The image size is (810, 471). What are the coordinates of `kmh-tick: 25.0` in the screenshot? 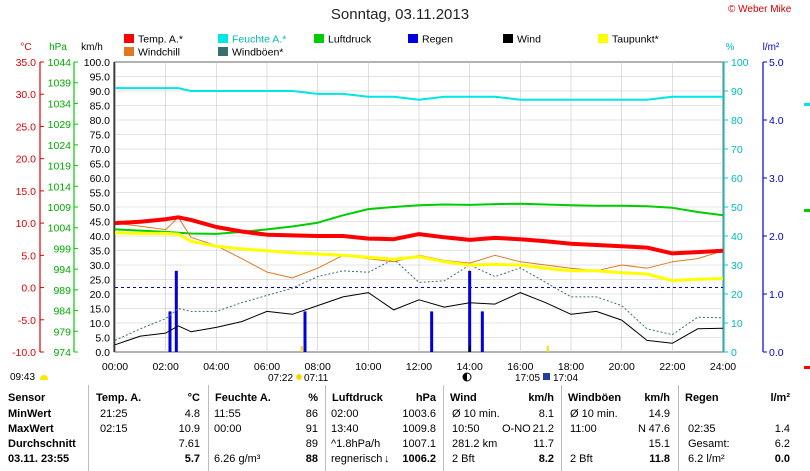 It's located at (100, 281).